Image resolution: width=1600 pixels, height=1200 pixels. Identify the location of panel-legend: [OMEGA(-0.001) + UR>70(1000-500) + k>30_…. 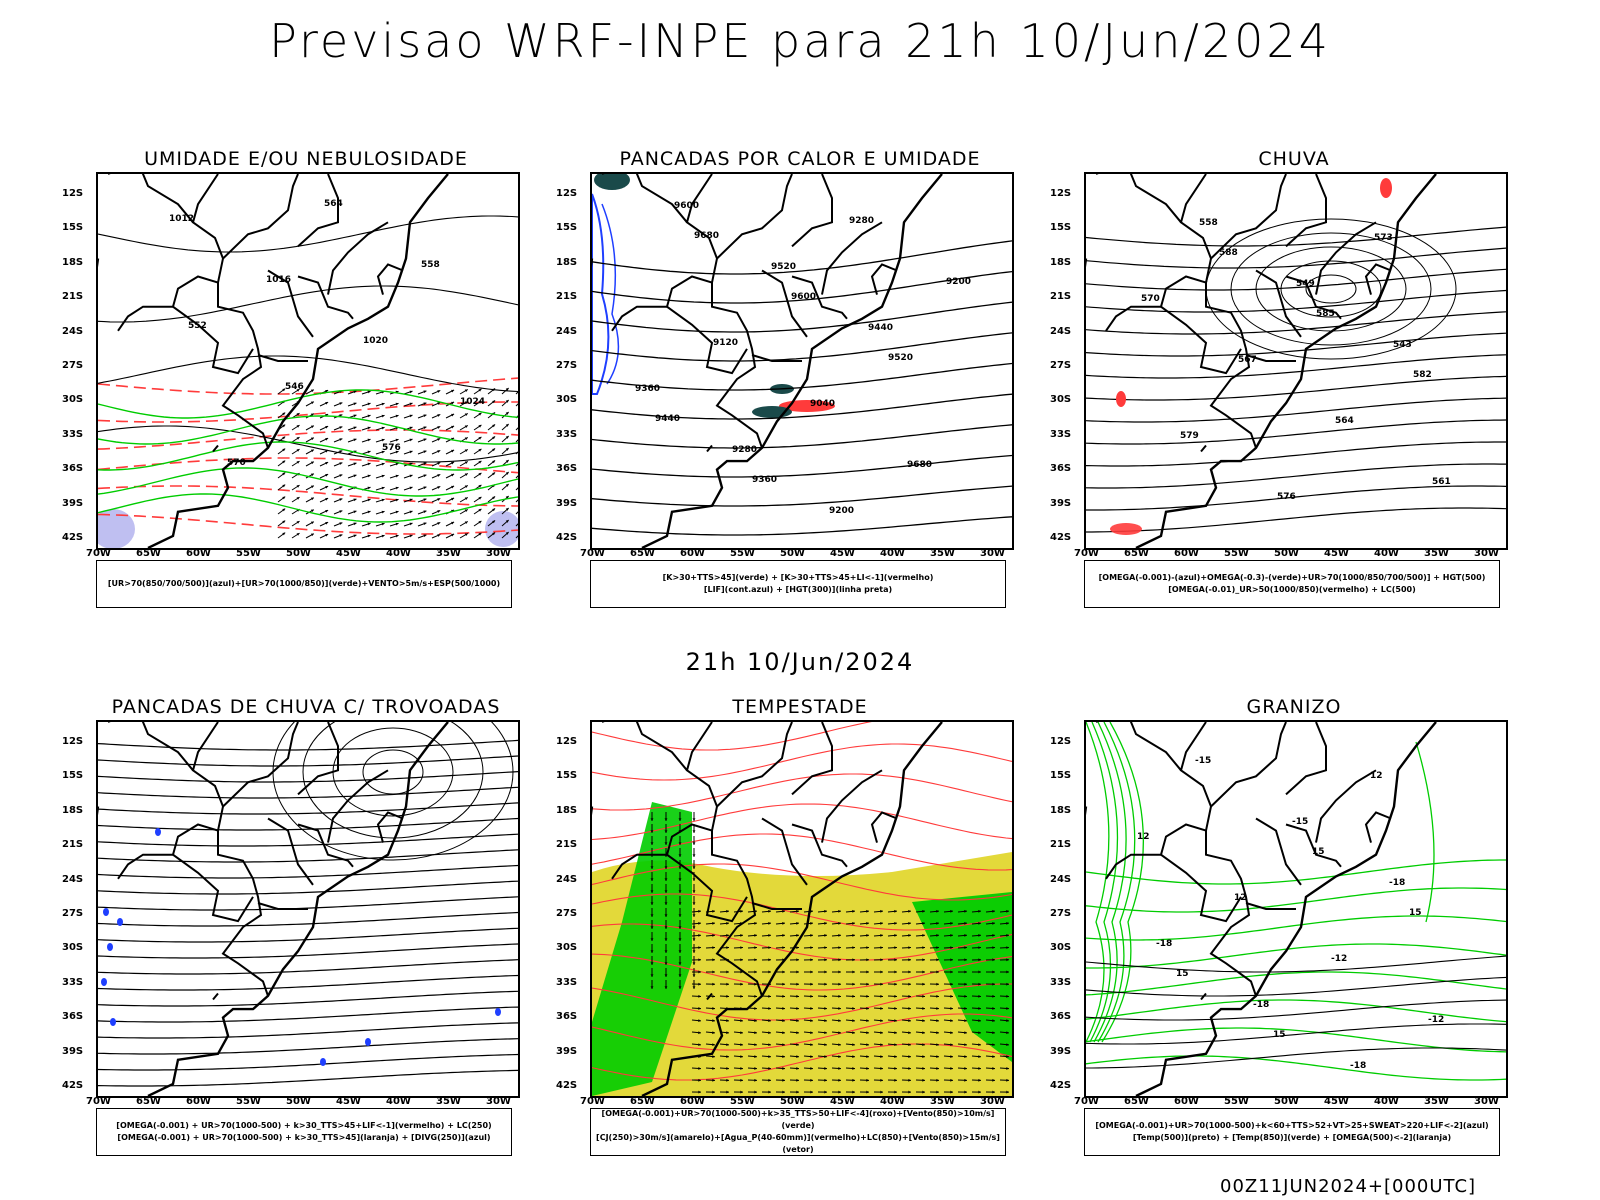
(304, 1132).